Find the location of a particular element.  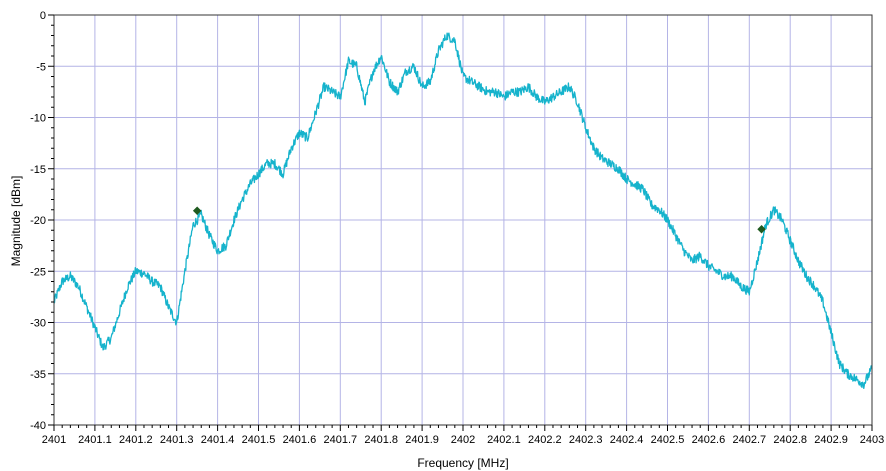

x-tick-label: 2401.9 is located at coordinates (422, 440).